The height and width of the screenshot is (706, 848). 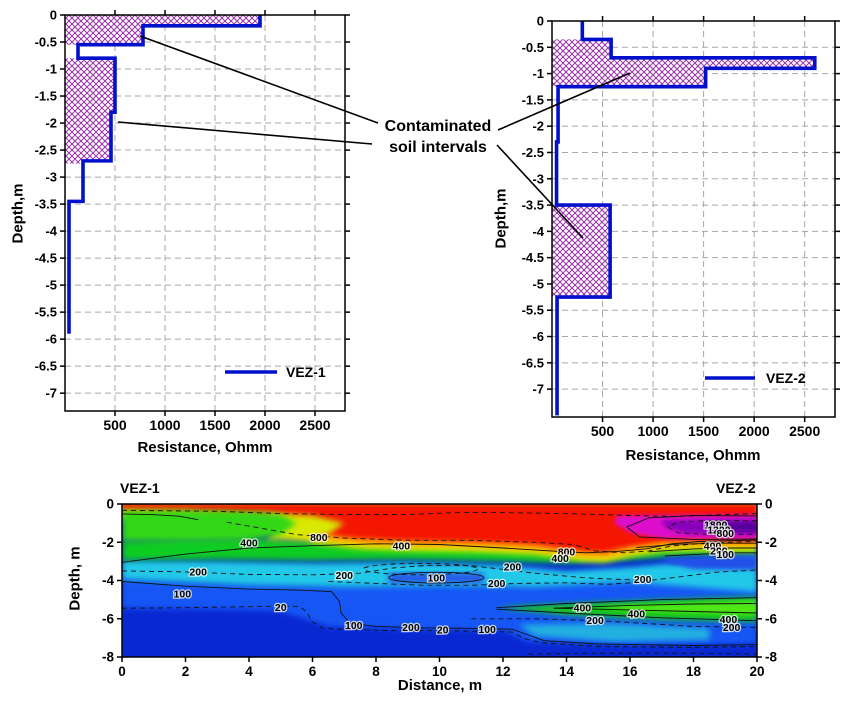 What do you see at coordinates (438, 137) in the screenshot?
I see `contaminated-soil-annotation: Contaminated soil intervals` at bounding box center [438, 137].